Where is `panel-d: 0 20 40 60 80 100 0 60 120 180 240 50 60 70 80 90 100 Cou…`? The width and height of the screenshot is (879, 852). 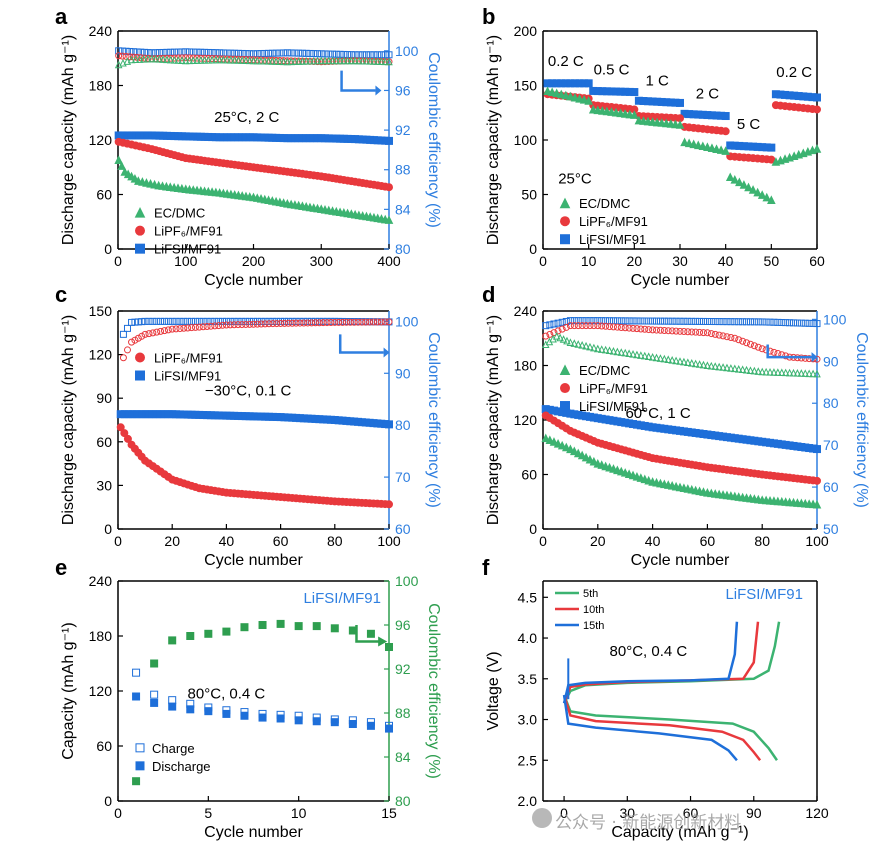
panel-d: 0 20 40 60 80 100 0 60 120 180 240 50 60 70 80 90 100 Cou… is located at coordinates (676, 425).